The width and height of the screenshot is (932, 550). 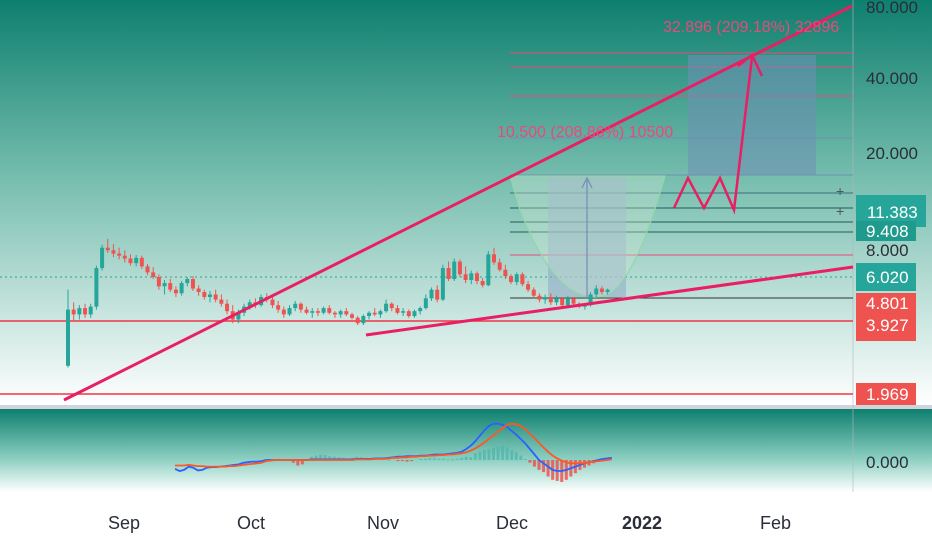 What do you see at coordinates (751, 27) in the screenshot?
I see `target-annotation-upper: 32.896 (209.18%) 32896` at bounding box center [751, 27].